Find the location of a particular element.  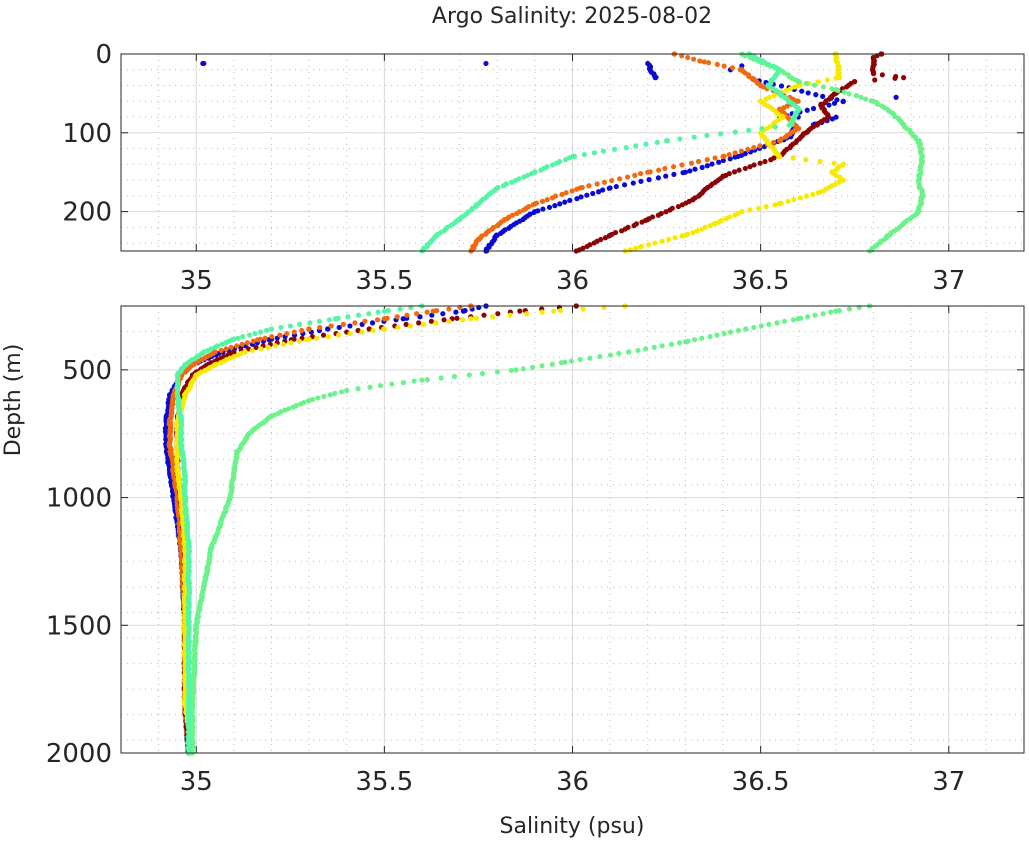

series-profile-aquamarine is located at coordinates (610, 152).